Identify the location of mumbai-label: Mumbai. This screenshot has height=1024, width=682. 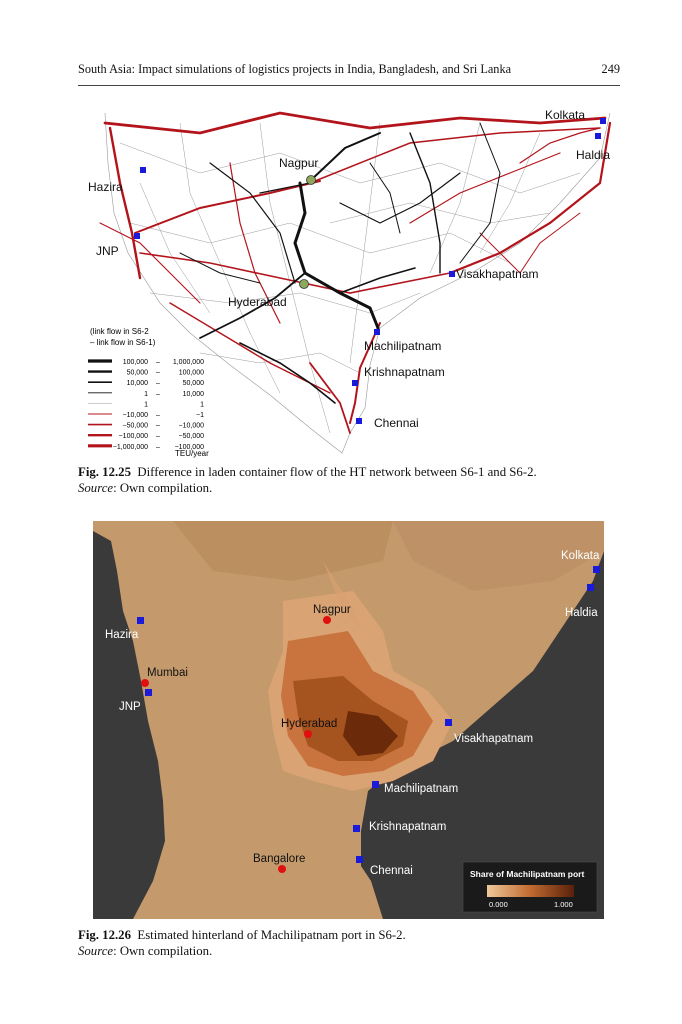
(167, 673).